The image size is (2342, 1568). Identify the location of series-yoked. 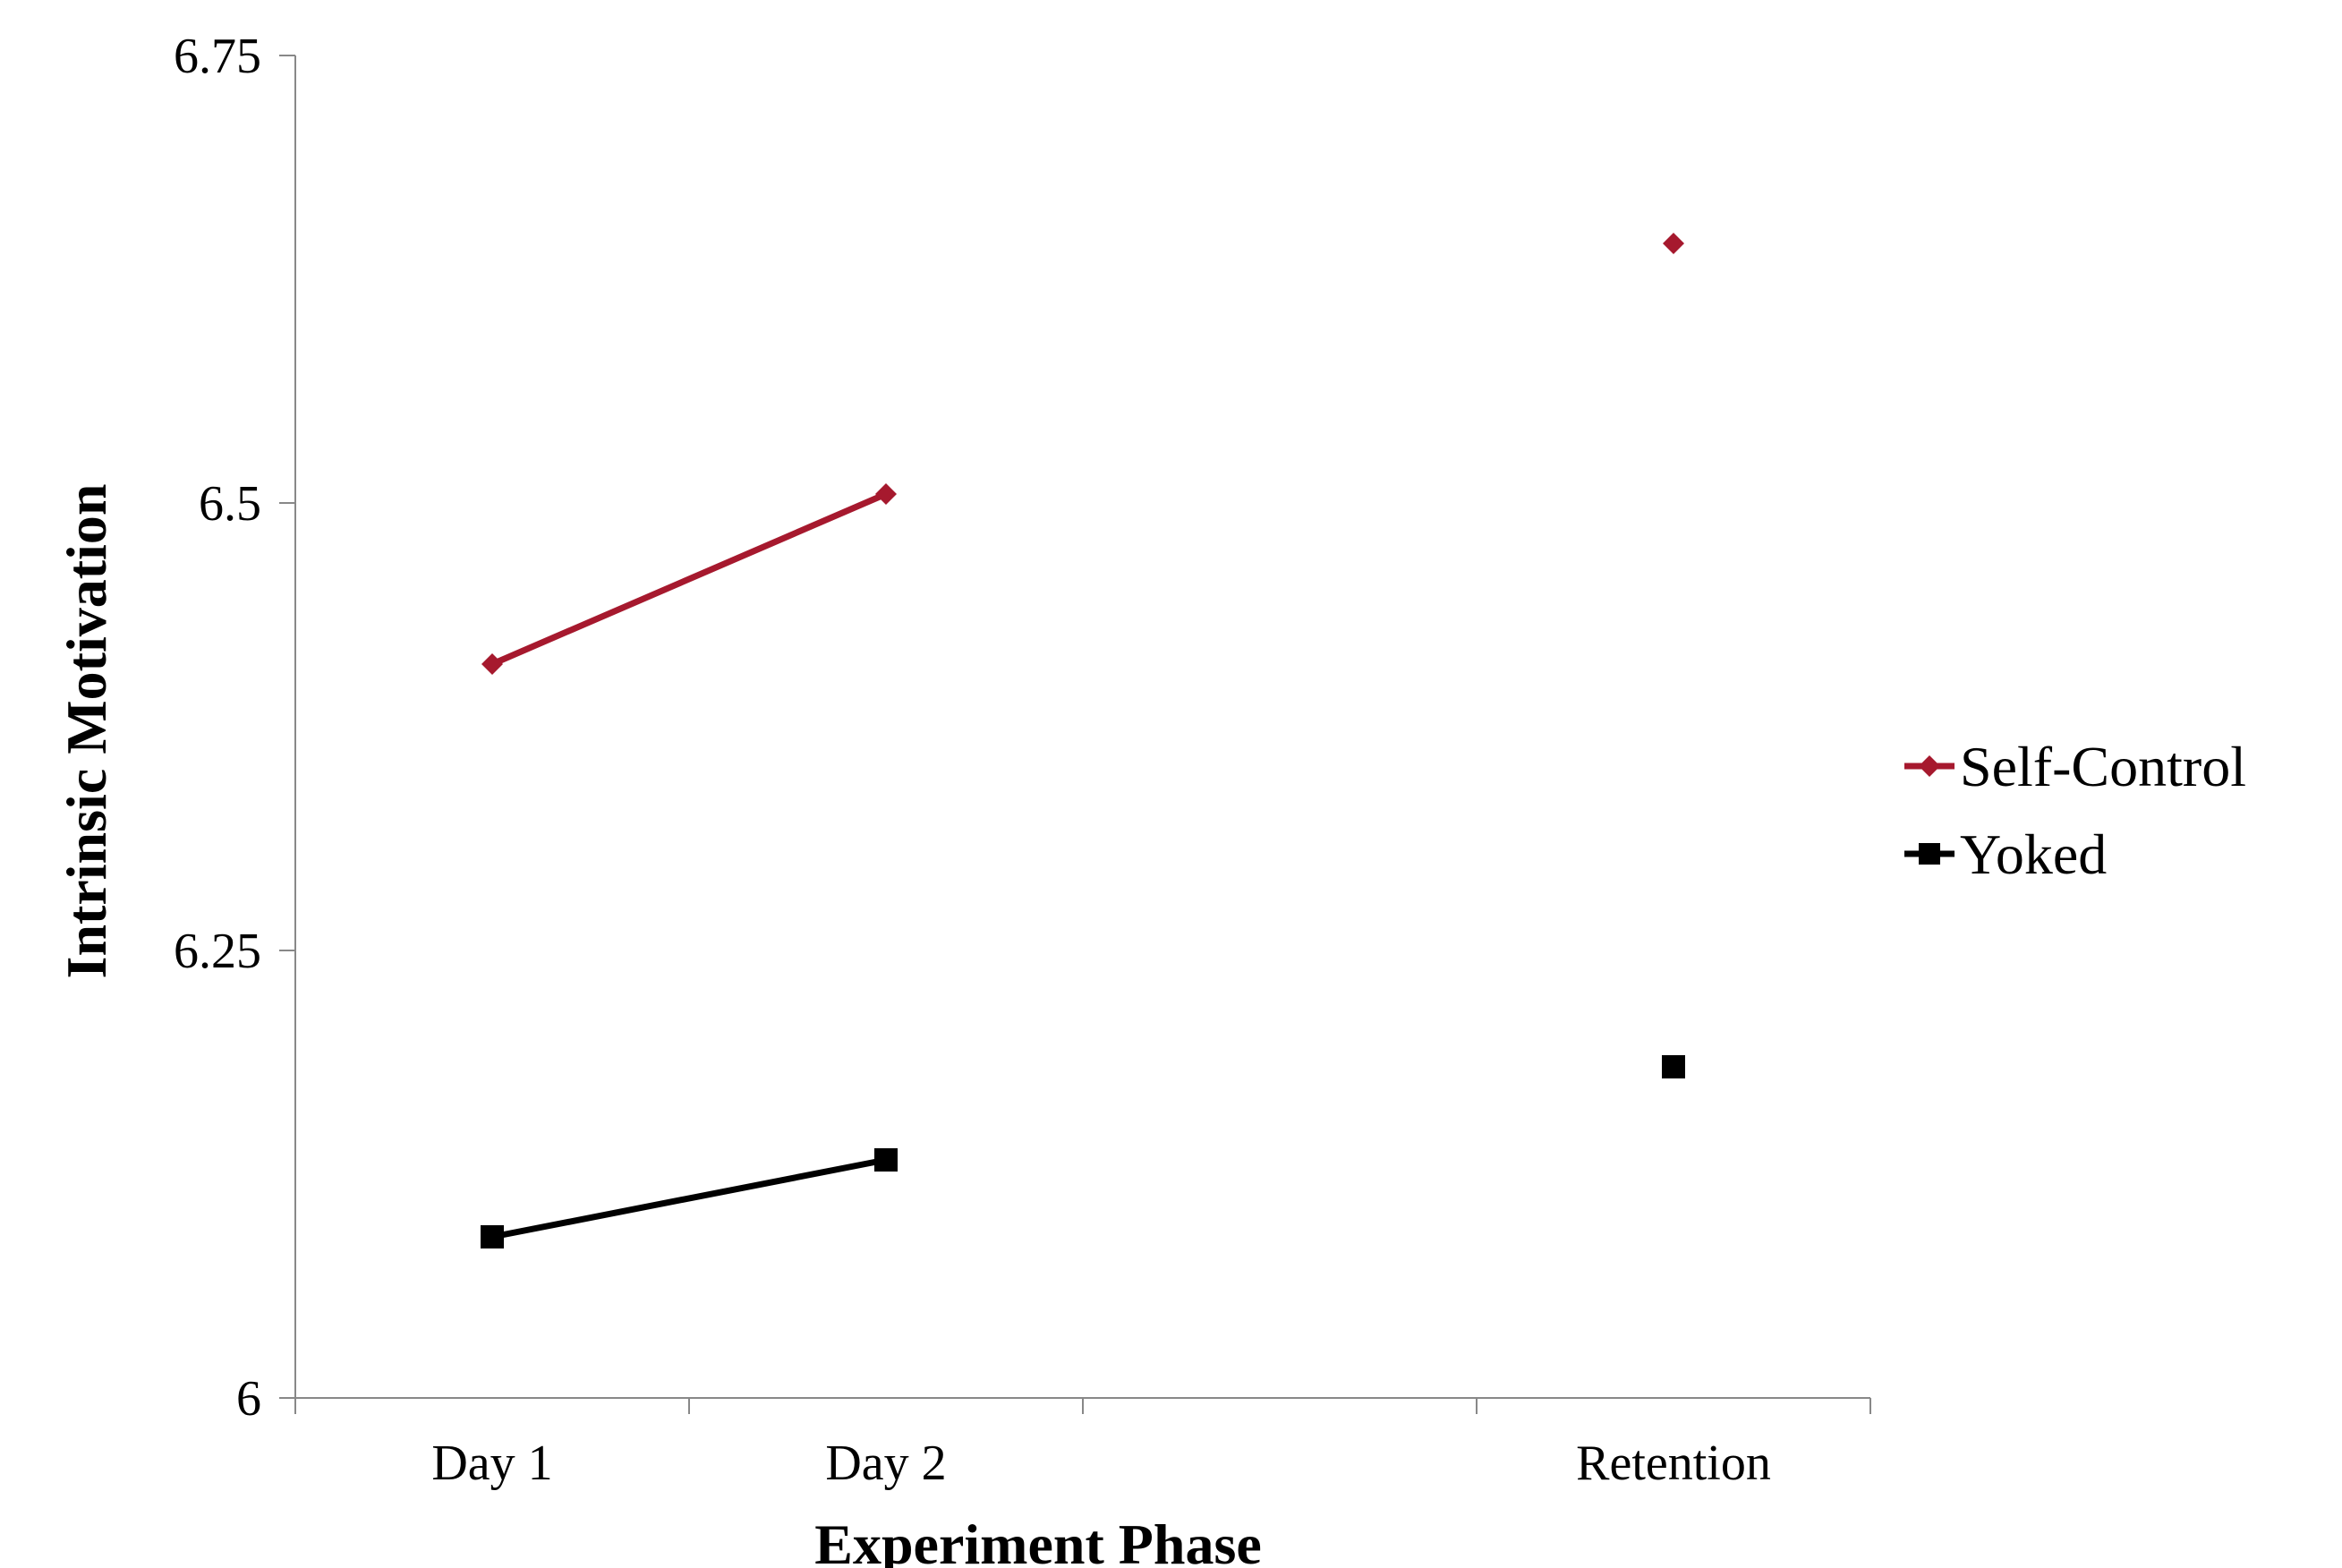
(1083, 1151).